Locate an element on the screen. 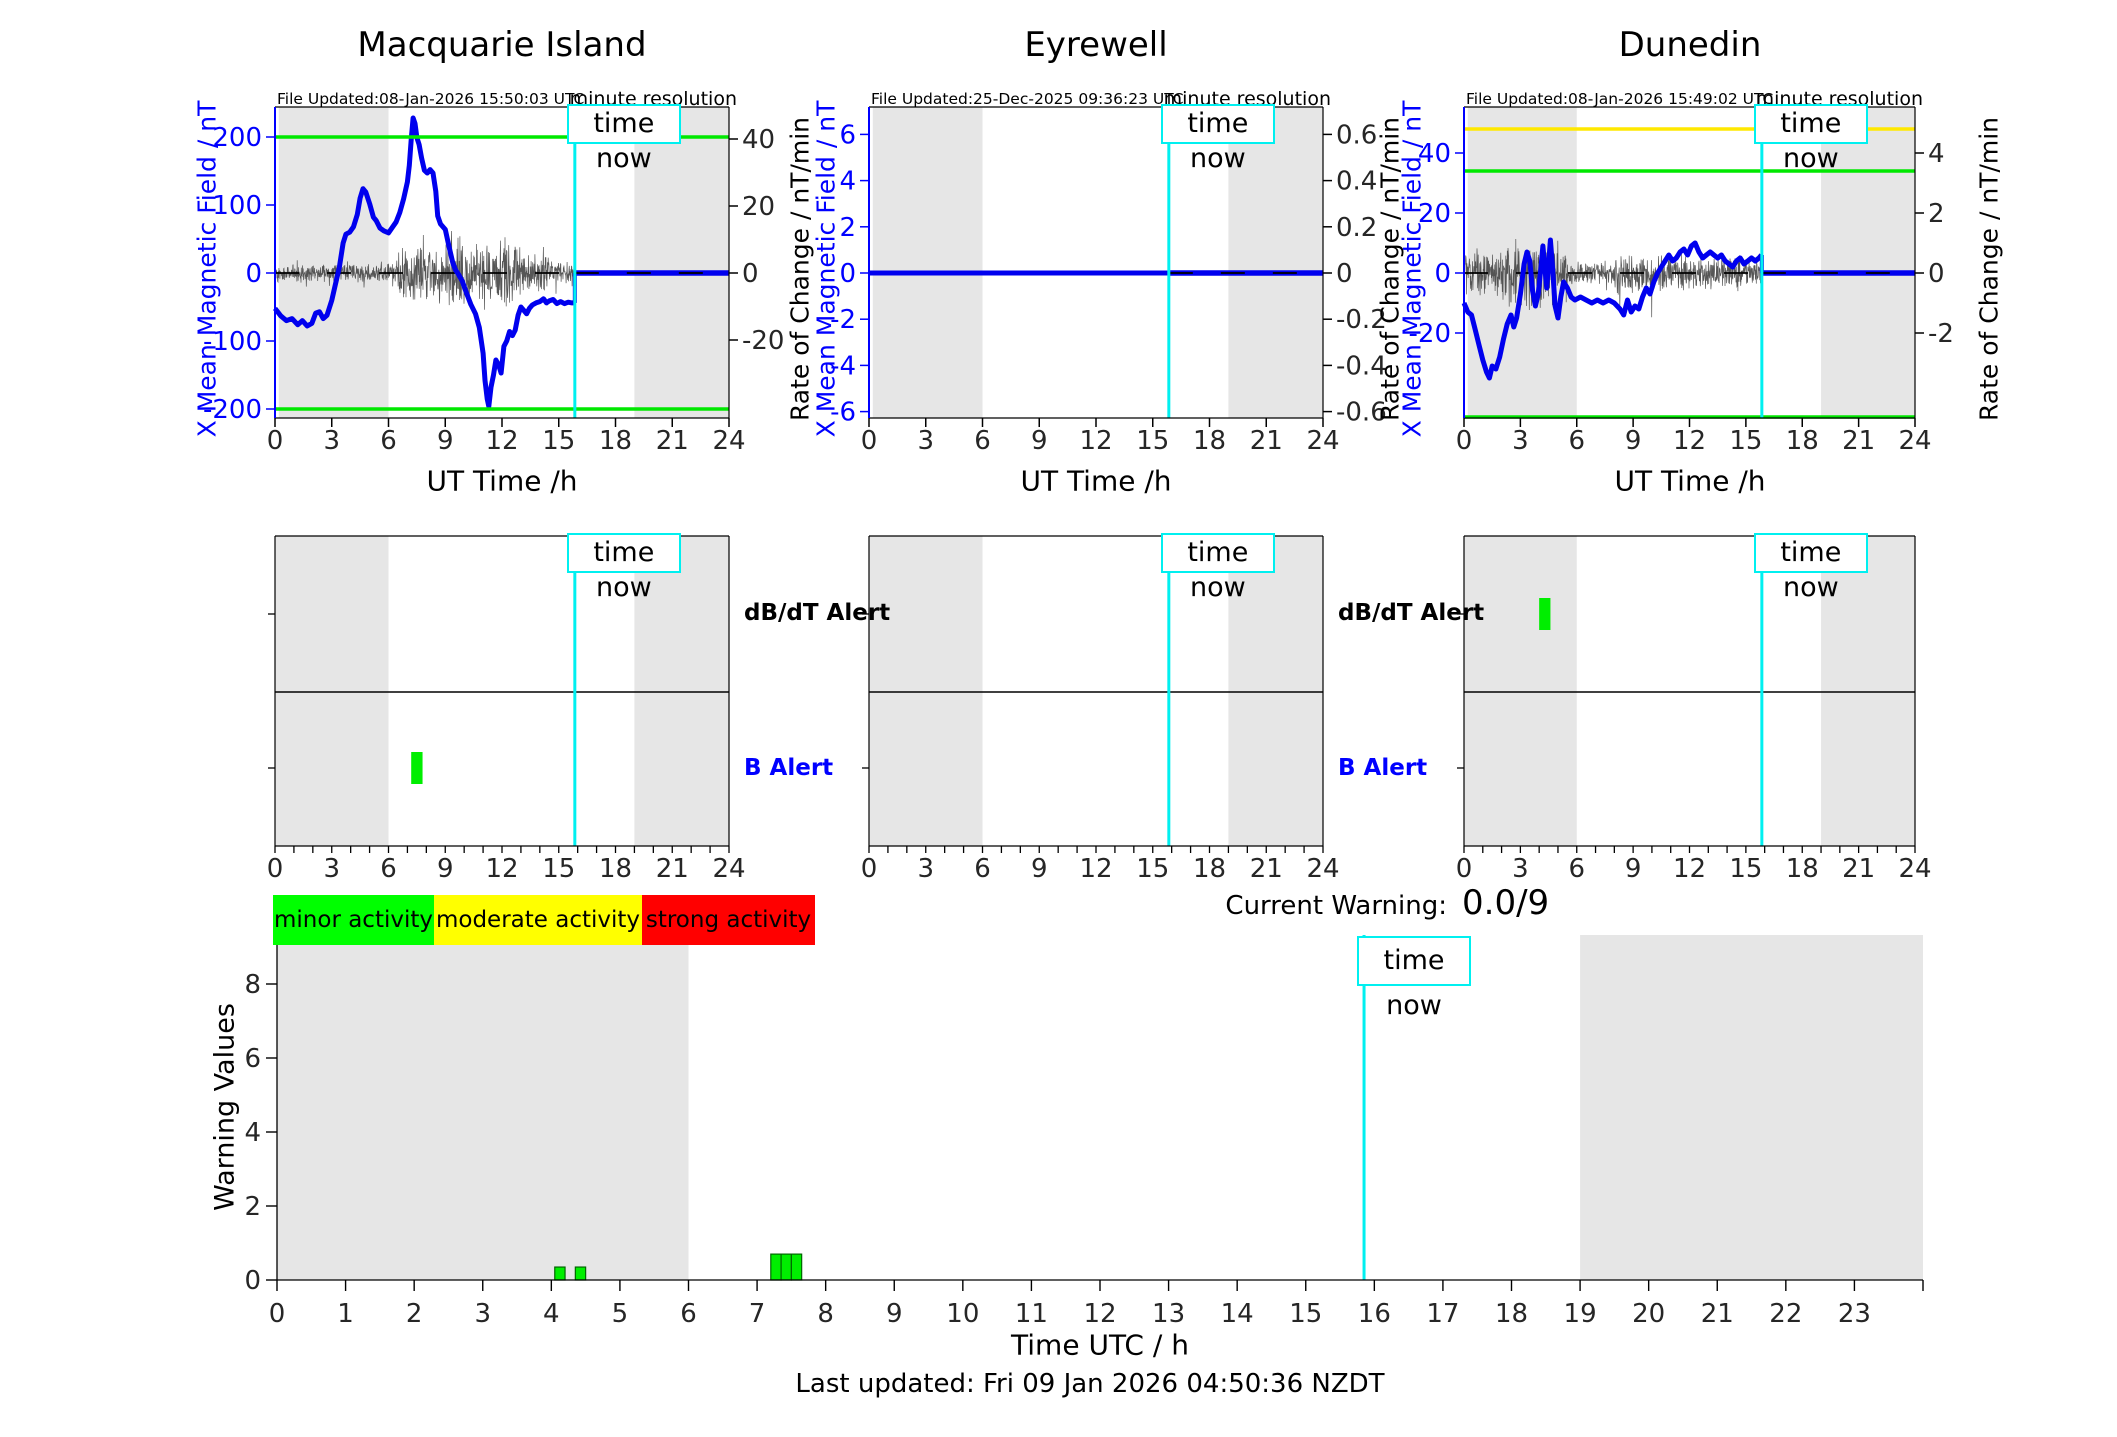 This screenshot has height=1437, width=2117. y-tick-label: 2 is located at coordinates (252, 1207).